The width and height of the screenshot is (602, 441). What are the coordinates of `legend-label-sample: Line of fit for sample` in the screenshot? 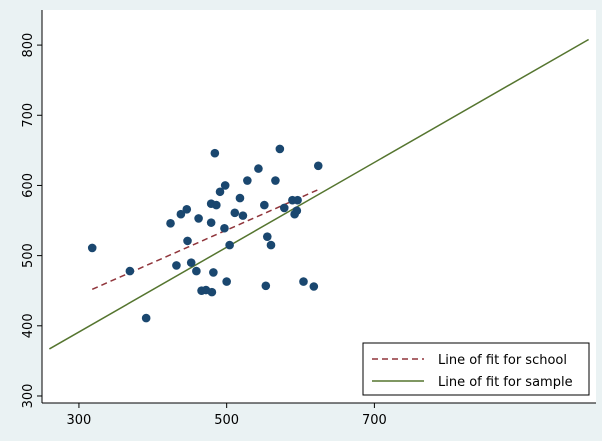 It's located at (505, 382).